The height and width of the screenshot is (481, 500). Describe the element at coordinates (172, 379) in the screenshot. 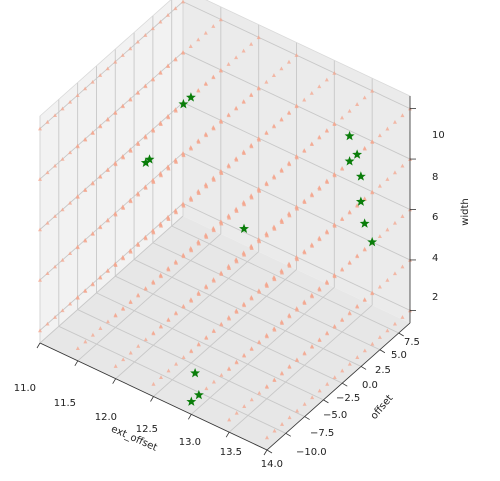

I see `y-gridline-floor` at that location.